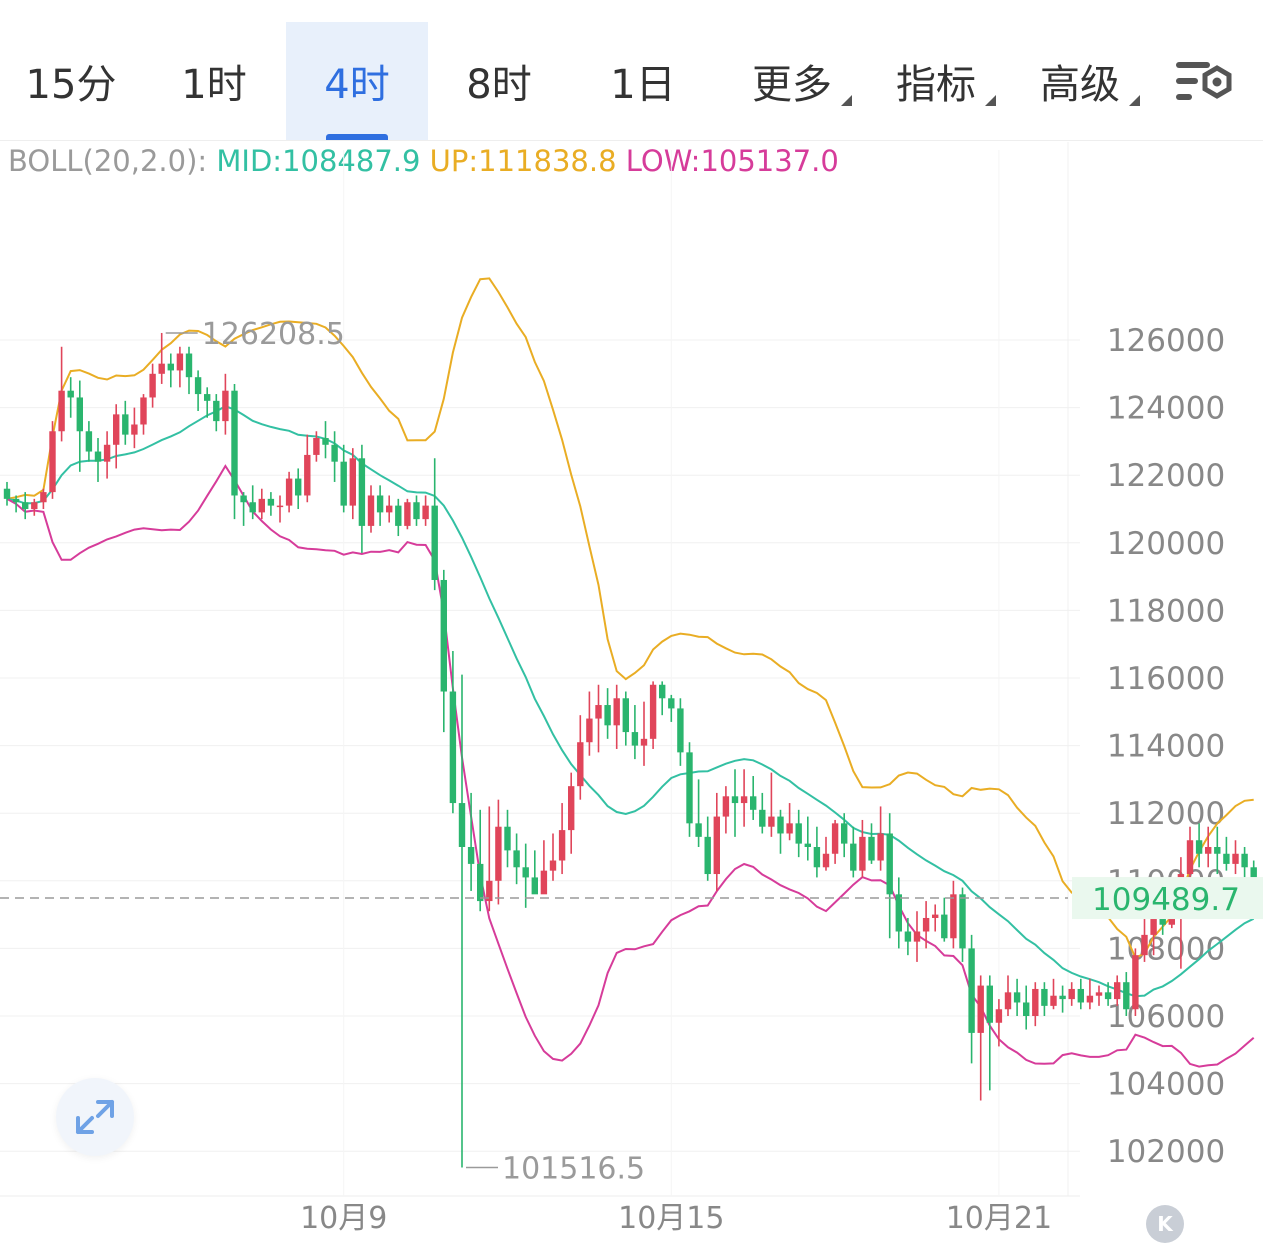 This screenshot has height=1243, width=1263. I want to click on high-marker-label: 126208.5, so click(273, 334).